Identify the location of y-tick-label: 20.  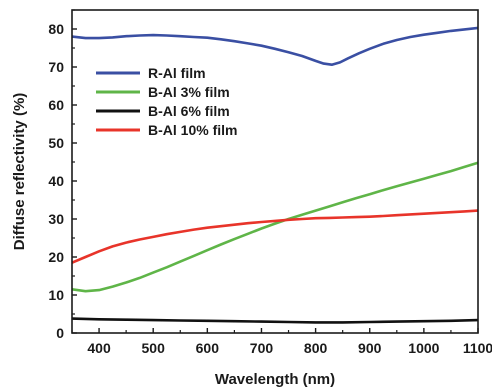
(56, 257).